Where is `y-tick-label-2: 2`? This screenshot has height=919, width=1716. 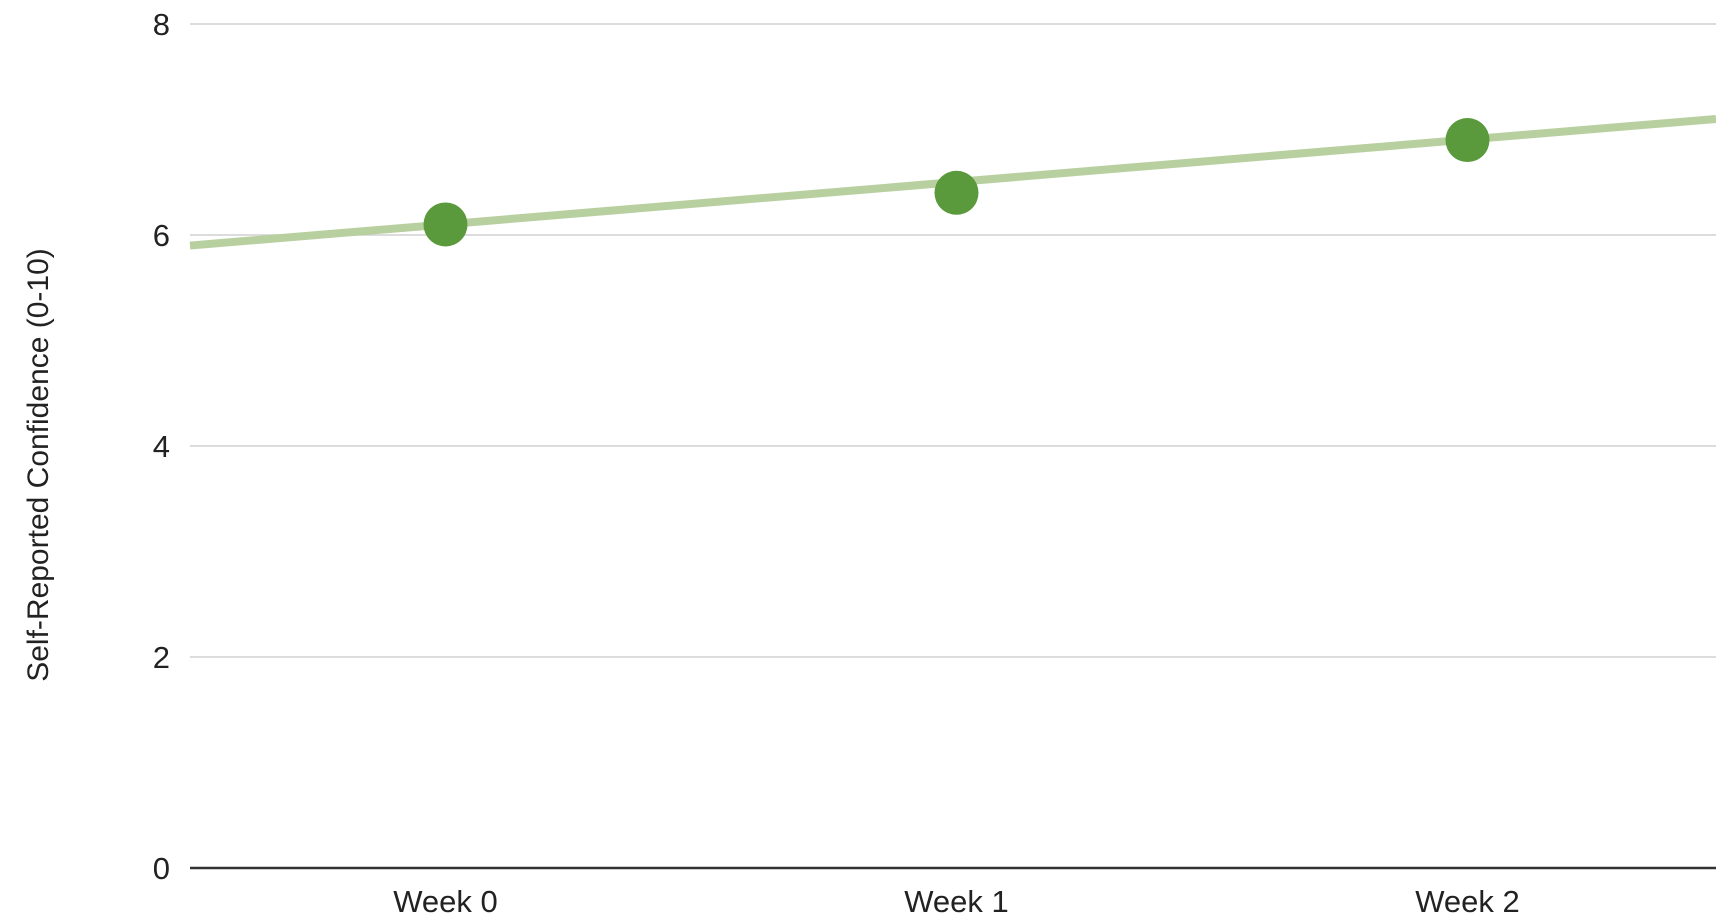
y-tick-label-2: 2 is located at coordinates (161, 657).